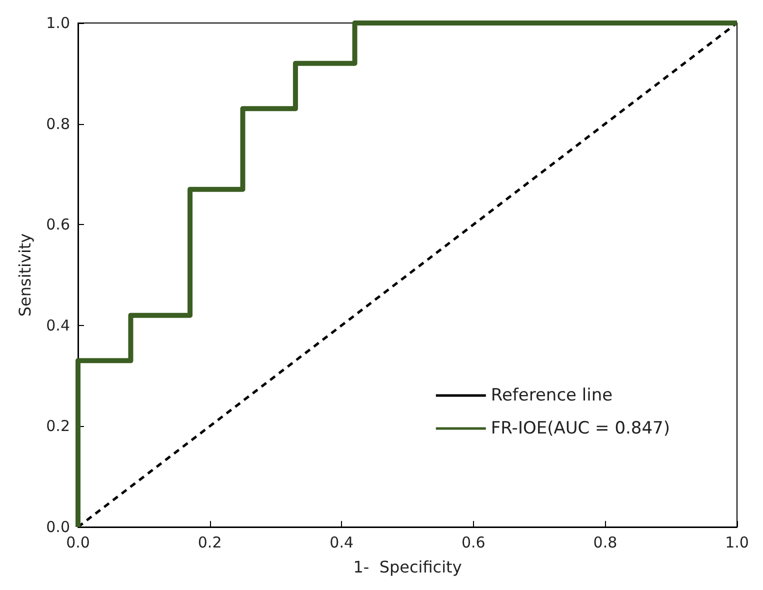 The width and height of the screenshot is (763, 590). Describe the element at coordinates (58, 23) in the screenshot. I see `y-tick-label: 1.0` at that location.